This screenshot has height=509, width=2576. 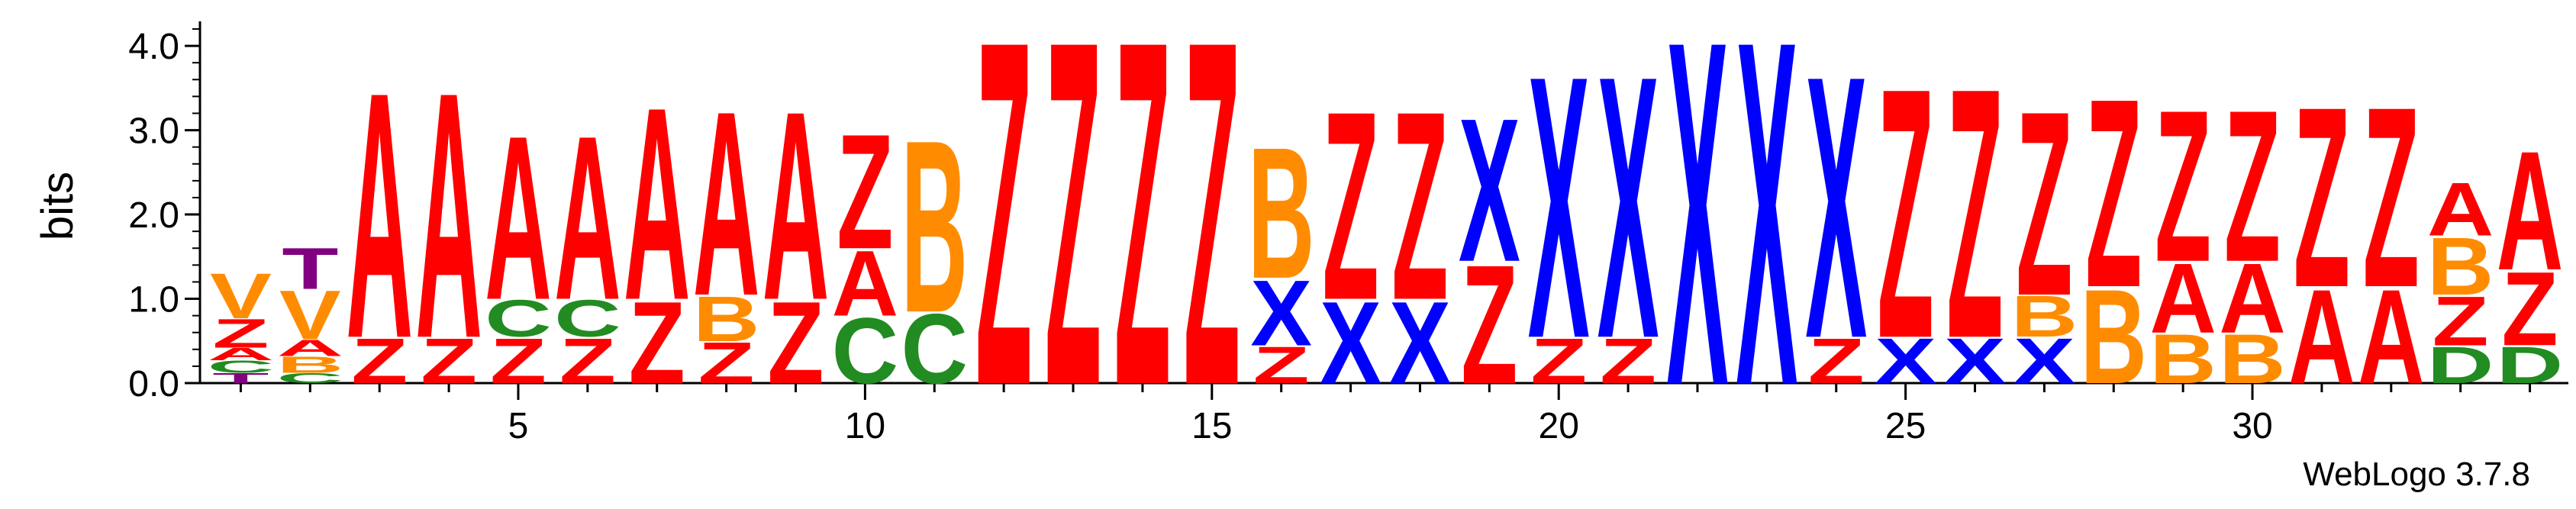 I want to click on y-tick-label: 1.0, so click(x=154, y=300).